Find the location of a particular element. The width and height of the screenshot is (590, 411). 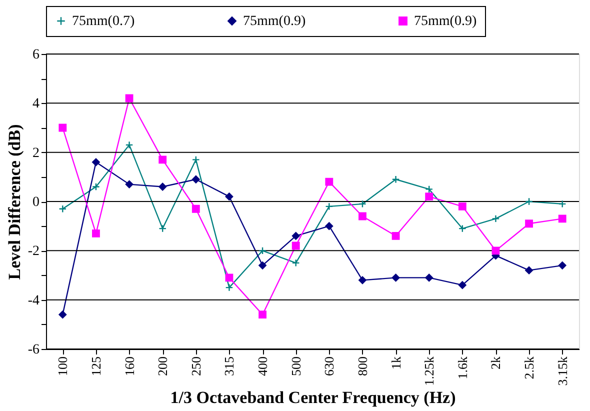

y-tick-label: -2 is located at coordinates (34, 252).